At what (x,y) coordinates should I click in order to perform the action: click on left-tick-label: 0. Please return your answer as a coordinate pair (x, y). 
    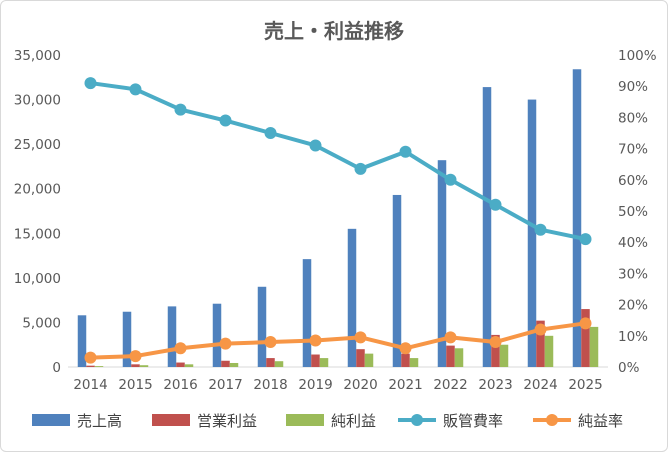
    Looking at the image, I should click on (56, 368).